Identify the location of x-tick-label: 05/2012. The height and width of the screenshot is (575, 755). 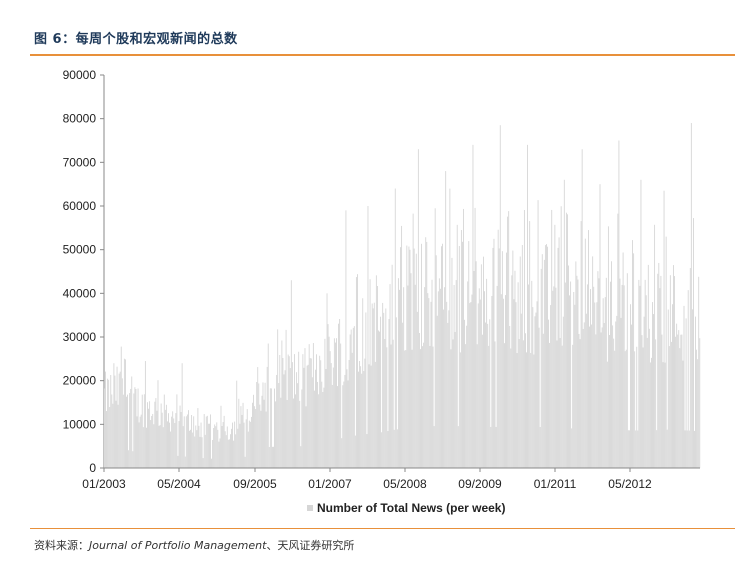
(630, 484).